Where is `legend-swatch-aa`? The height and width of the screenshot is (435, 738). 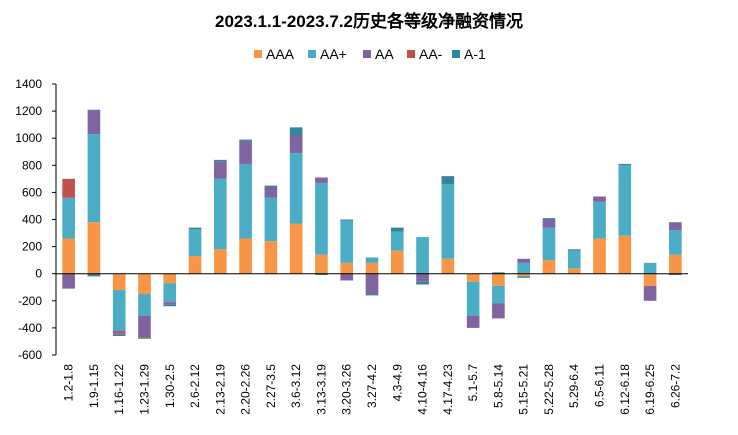 legend-swatch-aa is located at coordinates (367, 54).